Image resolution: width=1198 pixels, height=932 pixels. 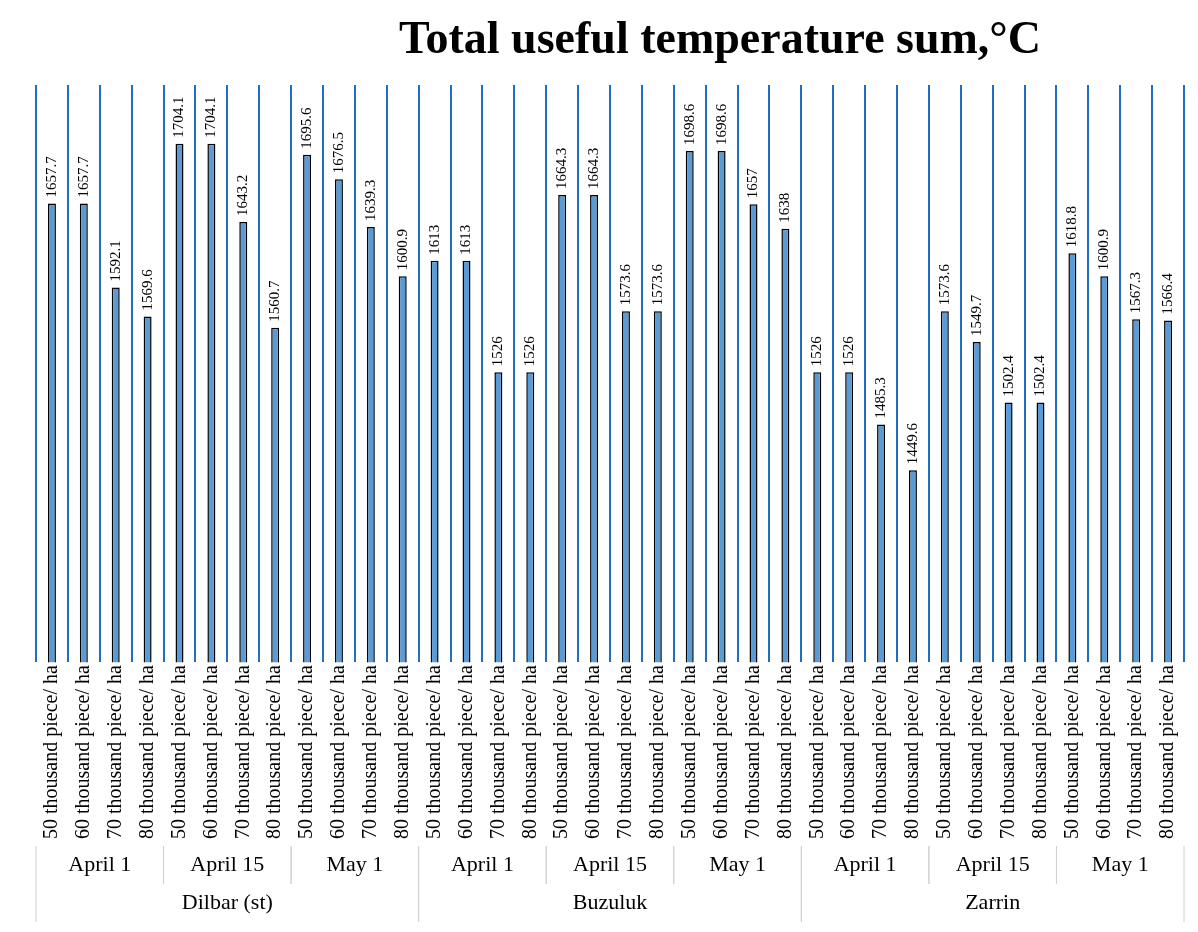 I want to click on data-label: 1592.1, so click(x=114, y=261).